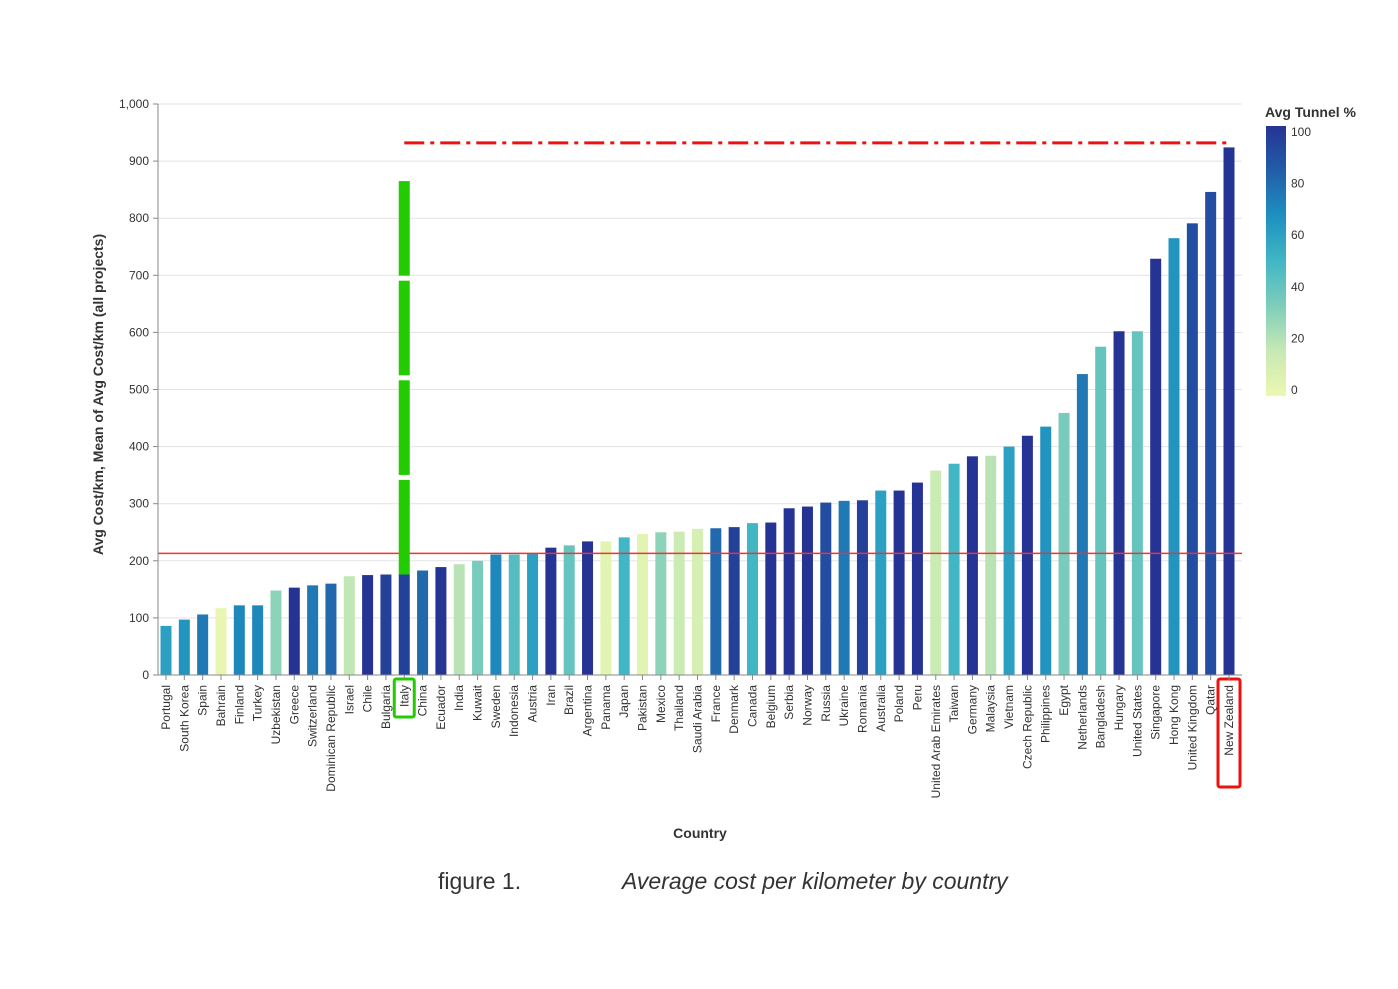 The height and width of the screenshot is (989, 1398). What do you see at coordinates (1211, 700) in the screenshot?
I see `x-tick-label: Qatar` at bounding box center [1211, 700].